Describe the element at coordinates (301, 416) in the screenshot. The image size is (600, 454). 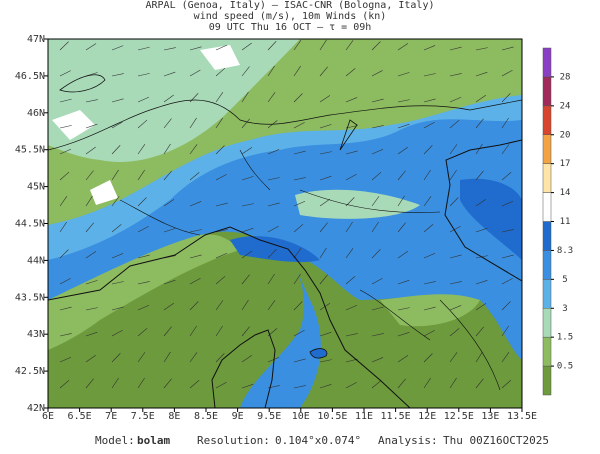
I see `x-tick-label: 10E` at that location.